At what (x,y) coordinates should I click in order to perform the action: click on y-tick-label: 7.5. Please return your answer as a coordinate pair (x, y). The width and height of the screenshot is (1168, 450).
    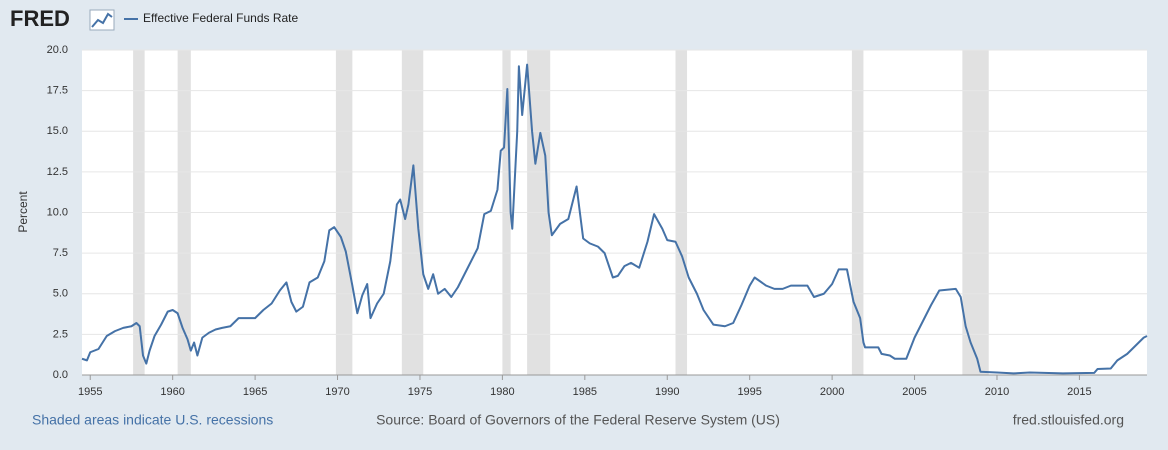
    Looking at the image, I should click on (60, 253).